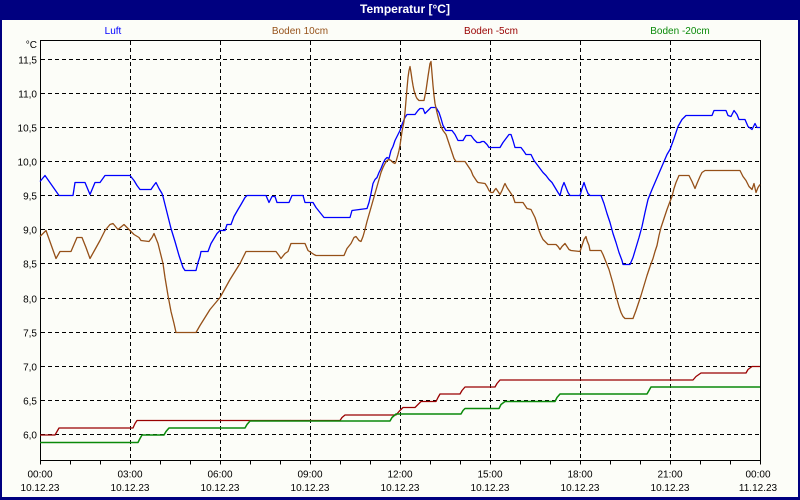  Describe the element at coordinates (30, 264) in the screenshot. I see `svg-text: 8,5` at that location.